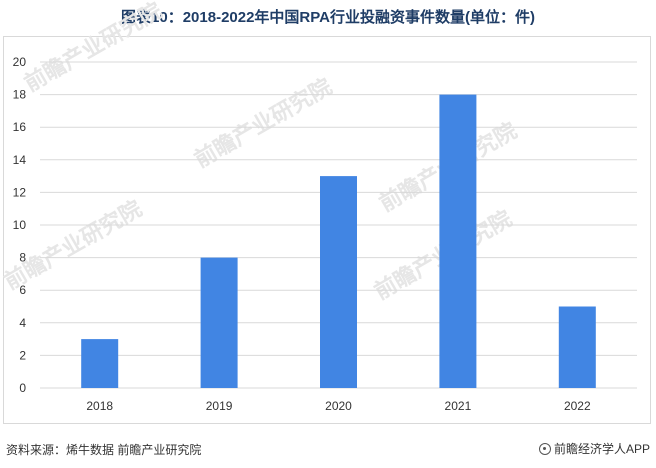 The image size is (656, 468). I want to click on y-tick-label: 2, so click(22, 355).